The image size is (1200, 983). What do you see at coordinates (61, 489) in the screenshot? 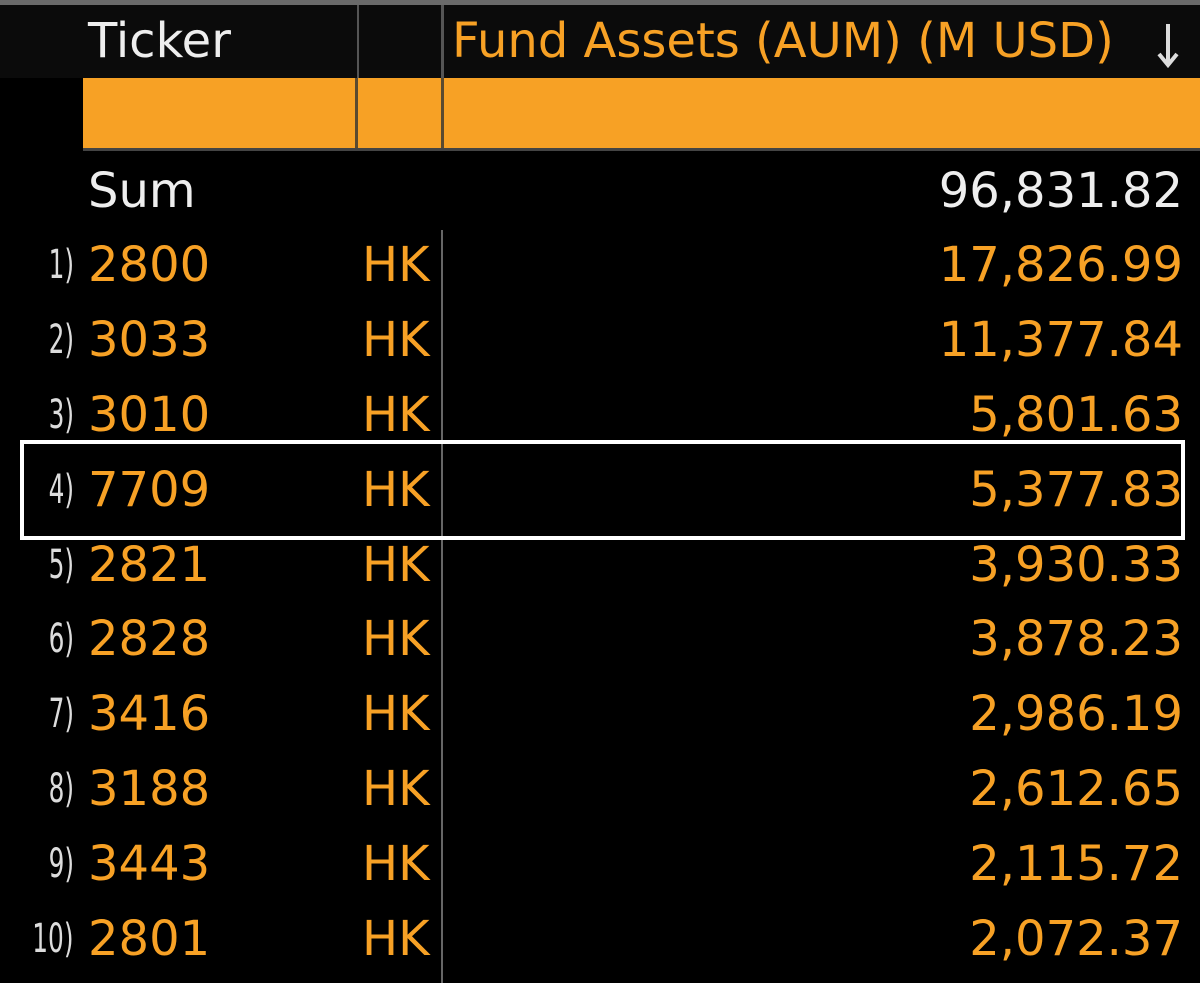
I see `row-index: 4)` at bounding box center [61, 489].